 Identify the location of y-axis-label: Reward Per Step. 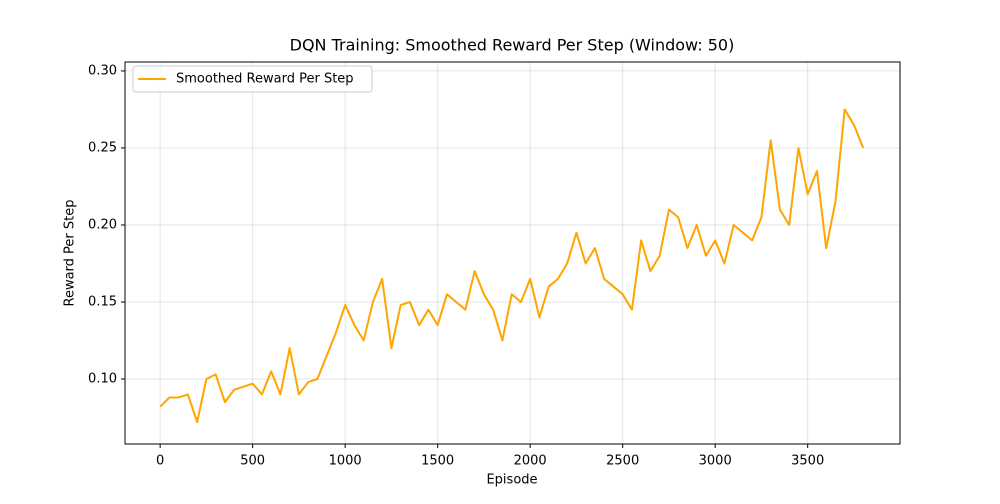
(70, 253).